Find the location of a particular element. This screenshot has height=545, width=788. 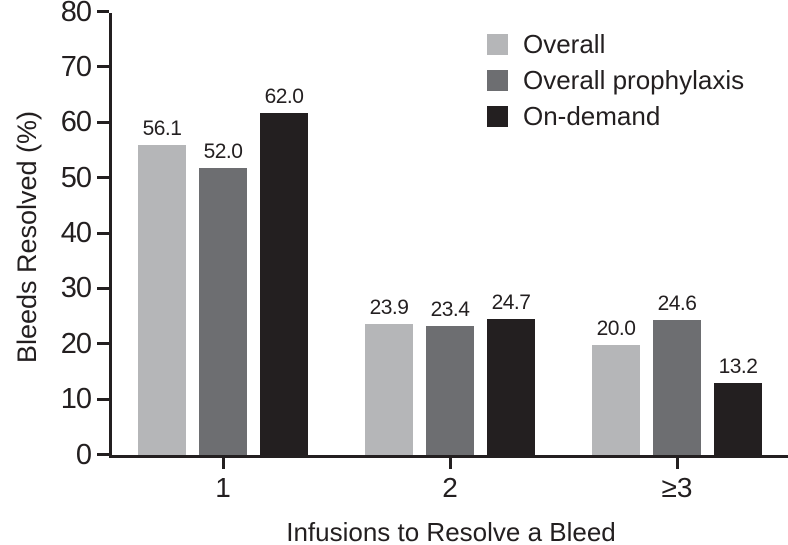

legend-swatch-overall-prophylaxis is located at coordinates (497, 80).